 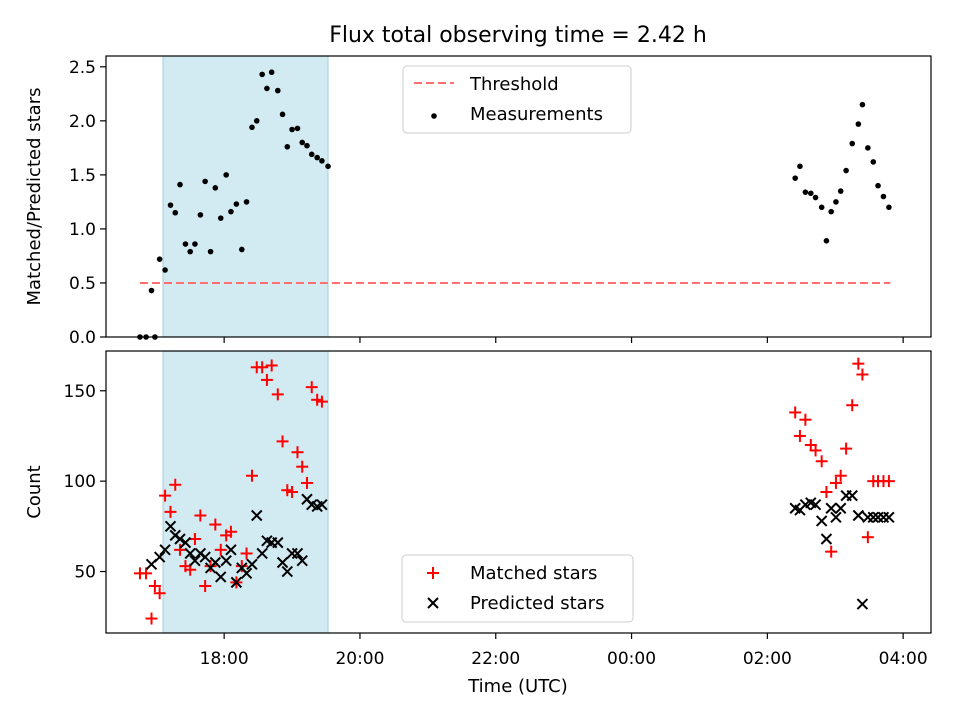 What do you see at coordinates (434, 116) in the screenshot?
I see `legend-measurements-swatch` at bounding box center [434, 116].